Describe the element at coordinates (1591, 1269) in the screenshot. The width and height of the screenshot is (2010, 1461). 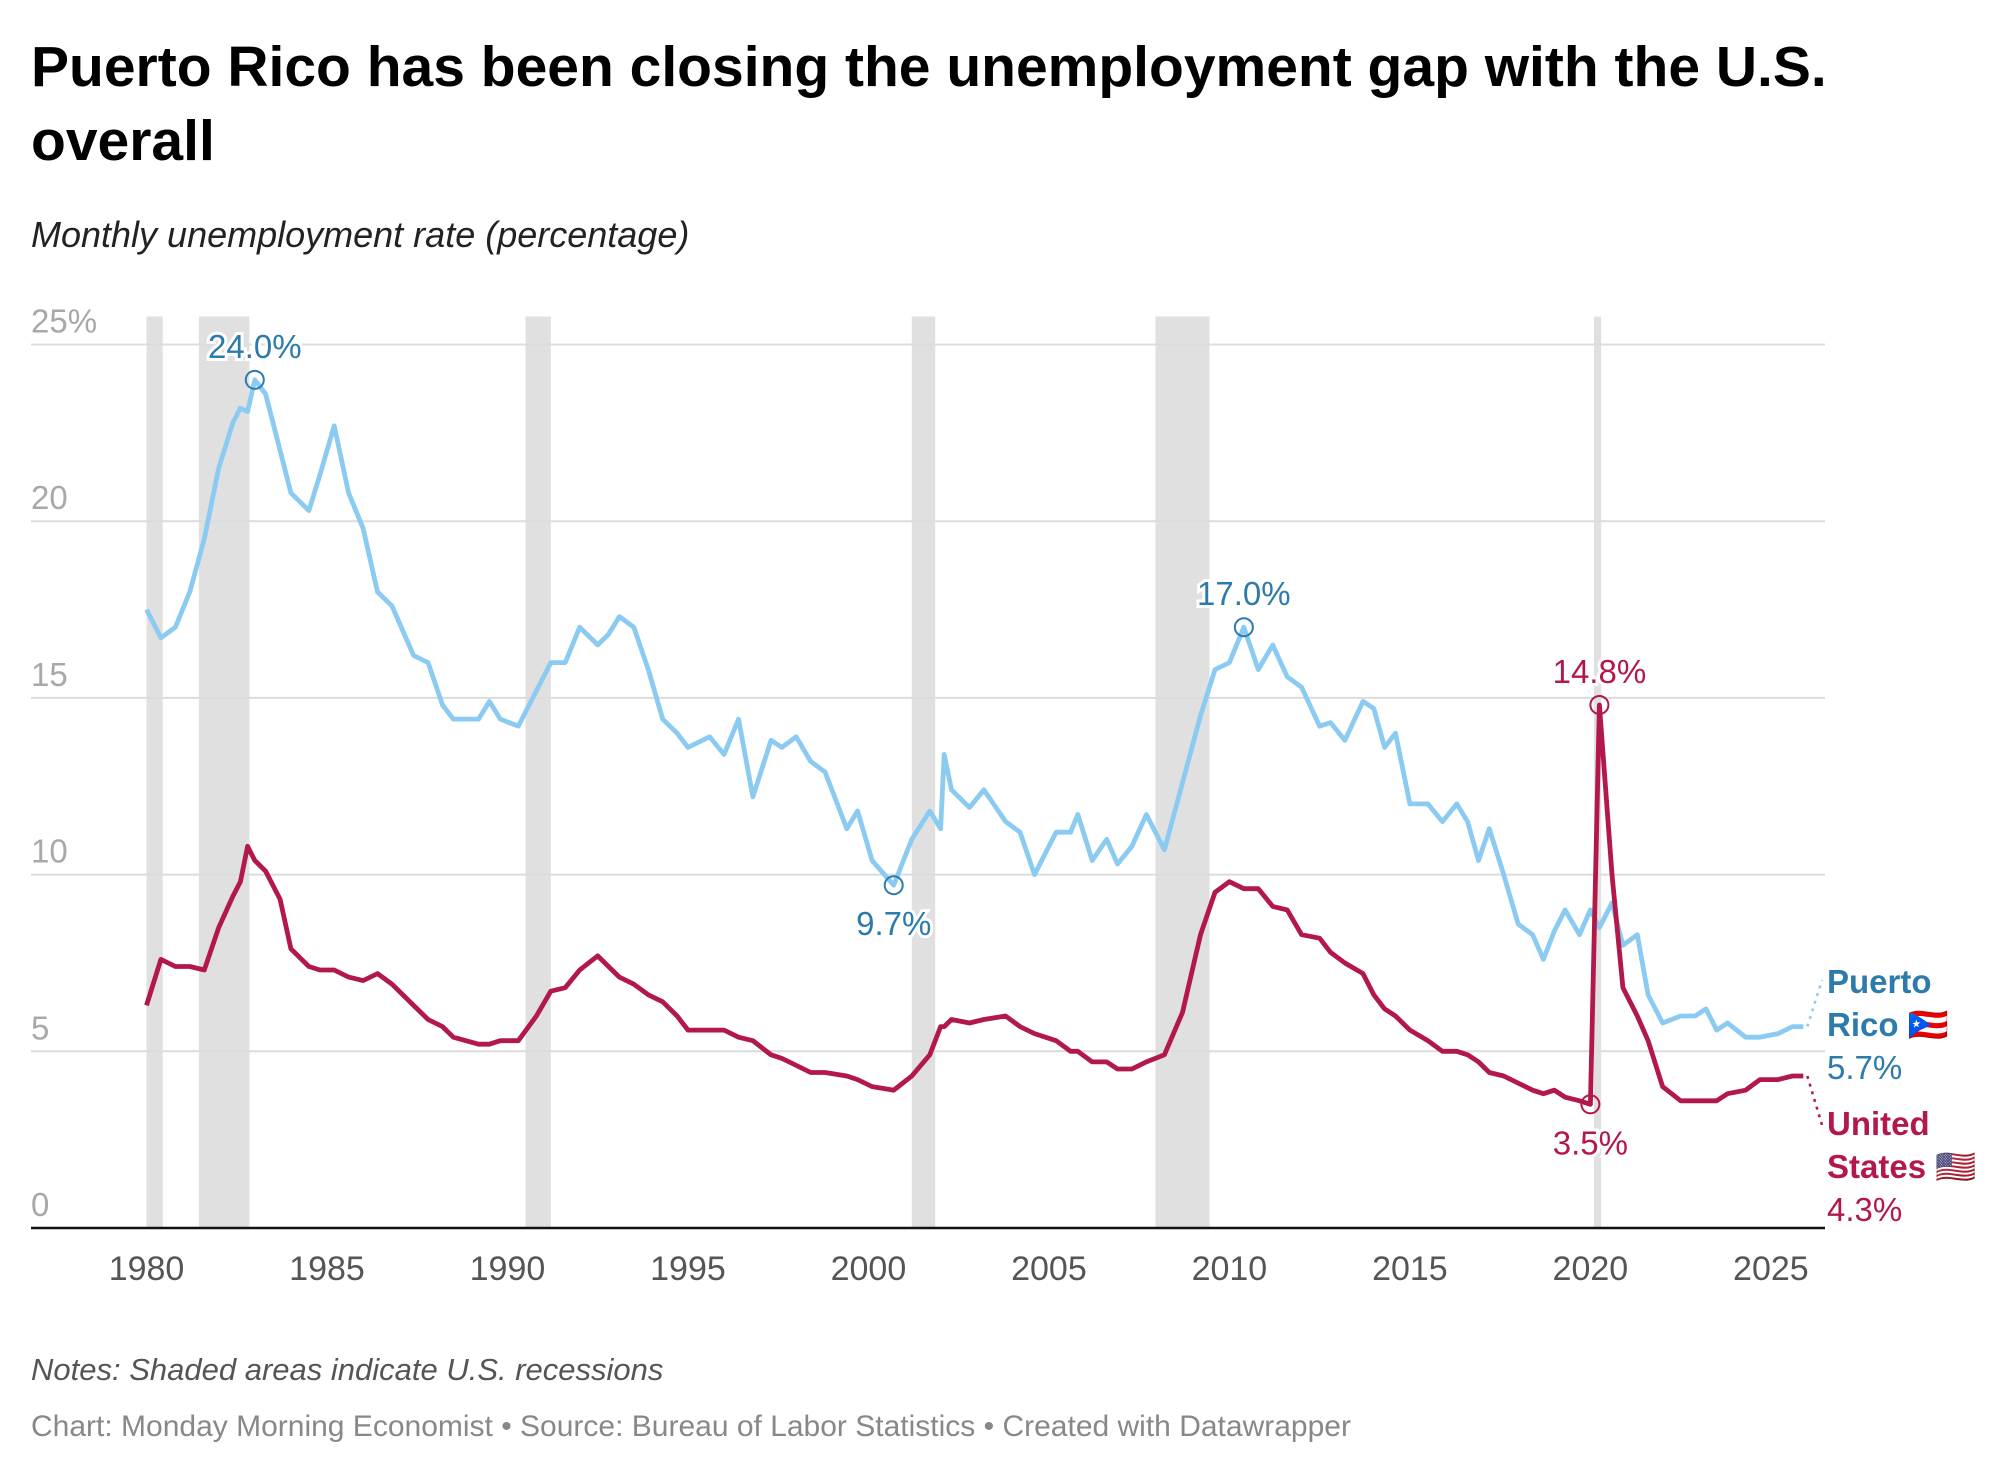
I see `x-tick-label: 2020` at that location.